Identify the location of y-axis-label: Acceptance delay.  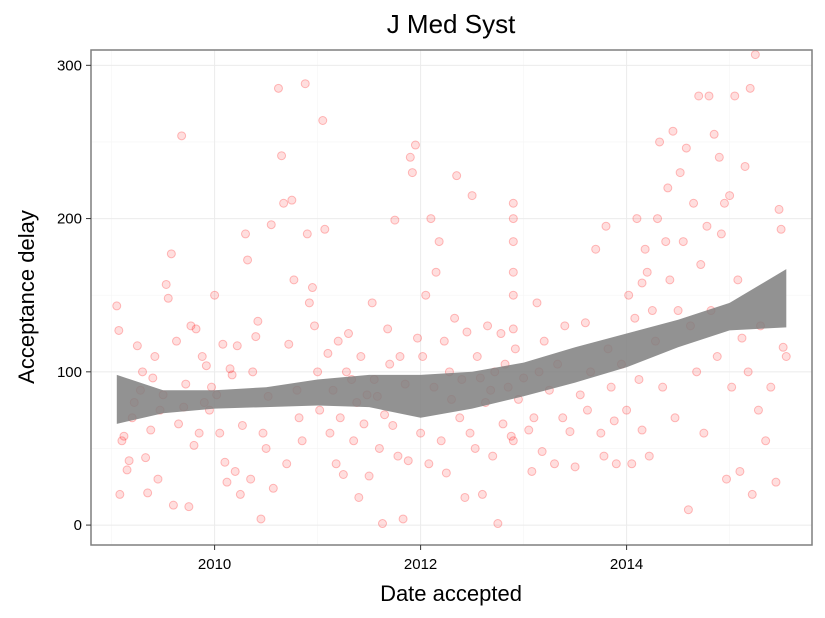
(26, 297).